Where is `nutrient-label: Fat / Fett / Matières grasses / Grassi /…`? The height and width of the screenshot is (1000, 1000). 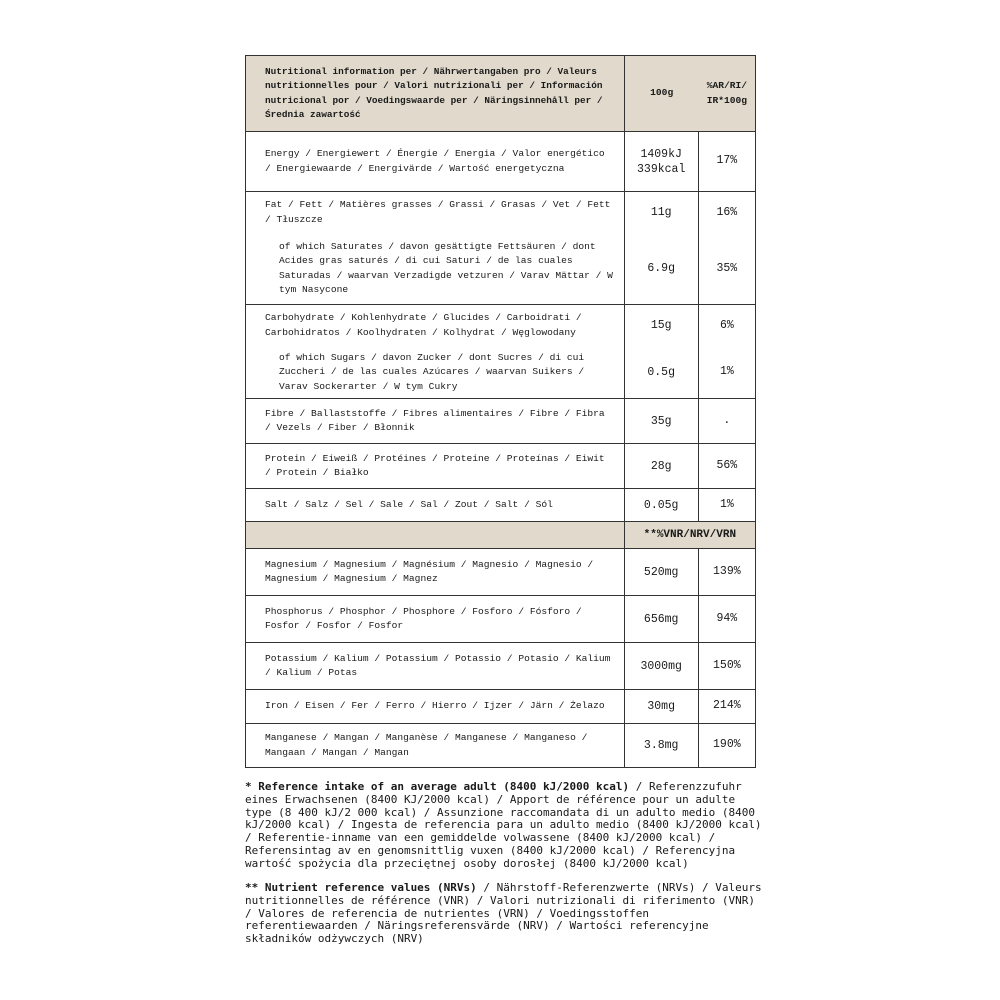 nutrient-label: Fat / Fett / Matières grasses / Grassi /… is located at coordinates (435, 212).